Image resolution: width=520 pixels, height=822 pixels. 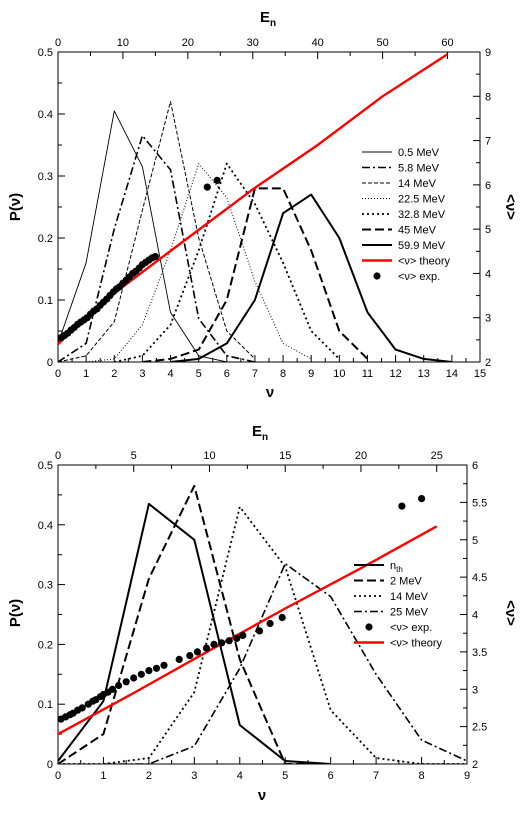 What do you see at coordinates (488, 274) in the screenshot?
I see `y2-tick-label: 4` at bounding box center [488, 274].